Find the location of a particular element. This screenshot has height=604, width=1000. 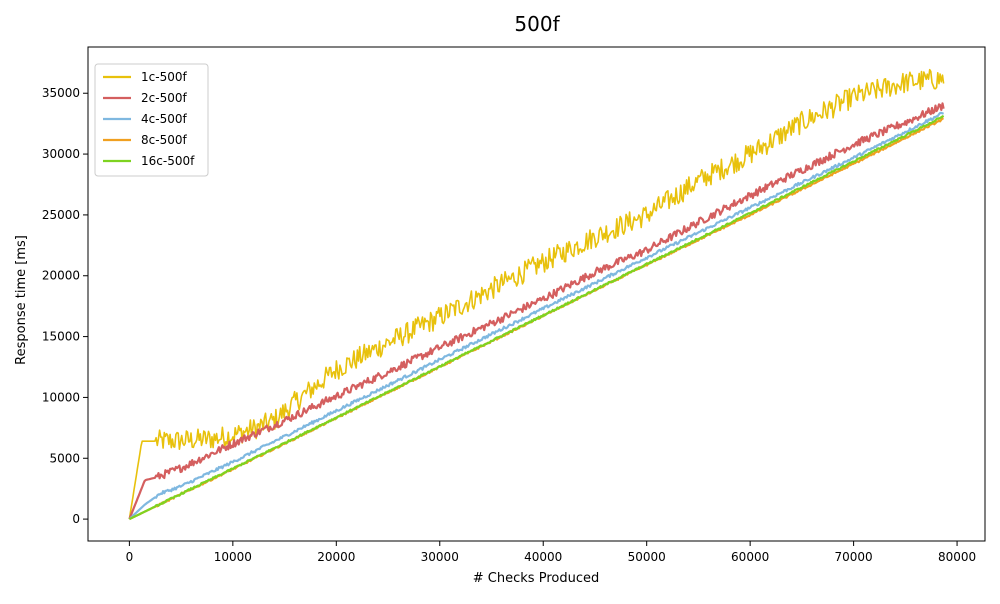

y-tick-label: 30000 is located at coordinates (61, 154).